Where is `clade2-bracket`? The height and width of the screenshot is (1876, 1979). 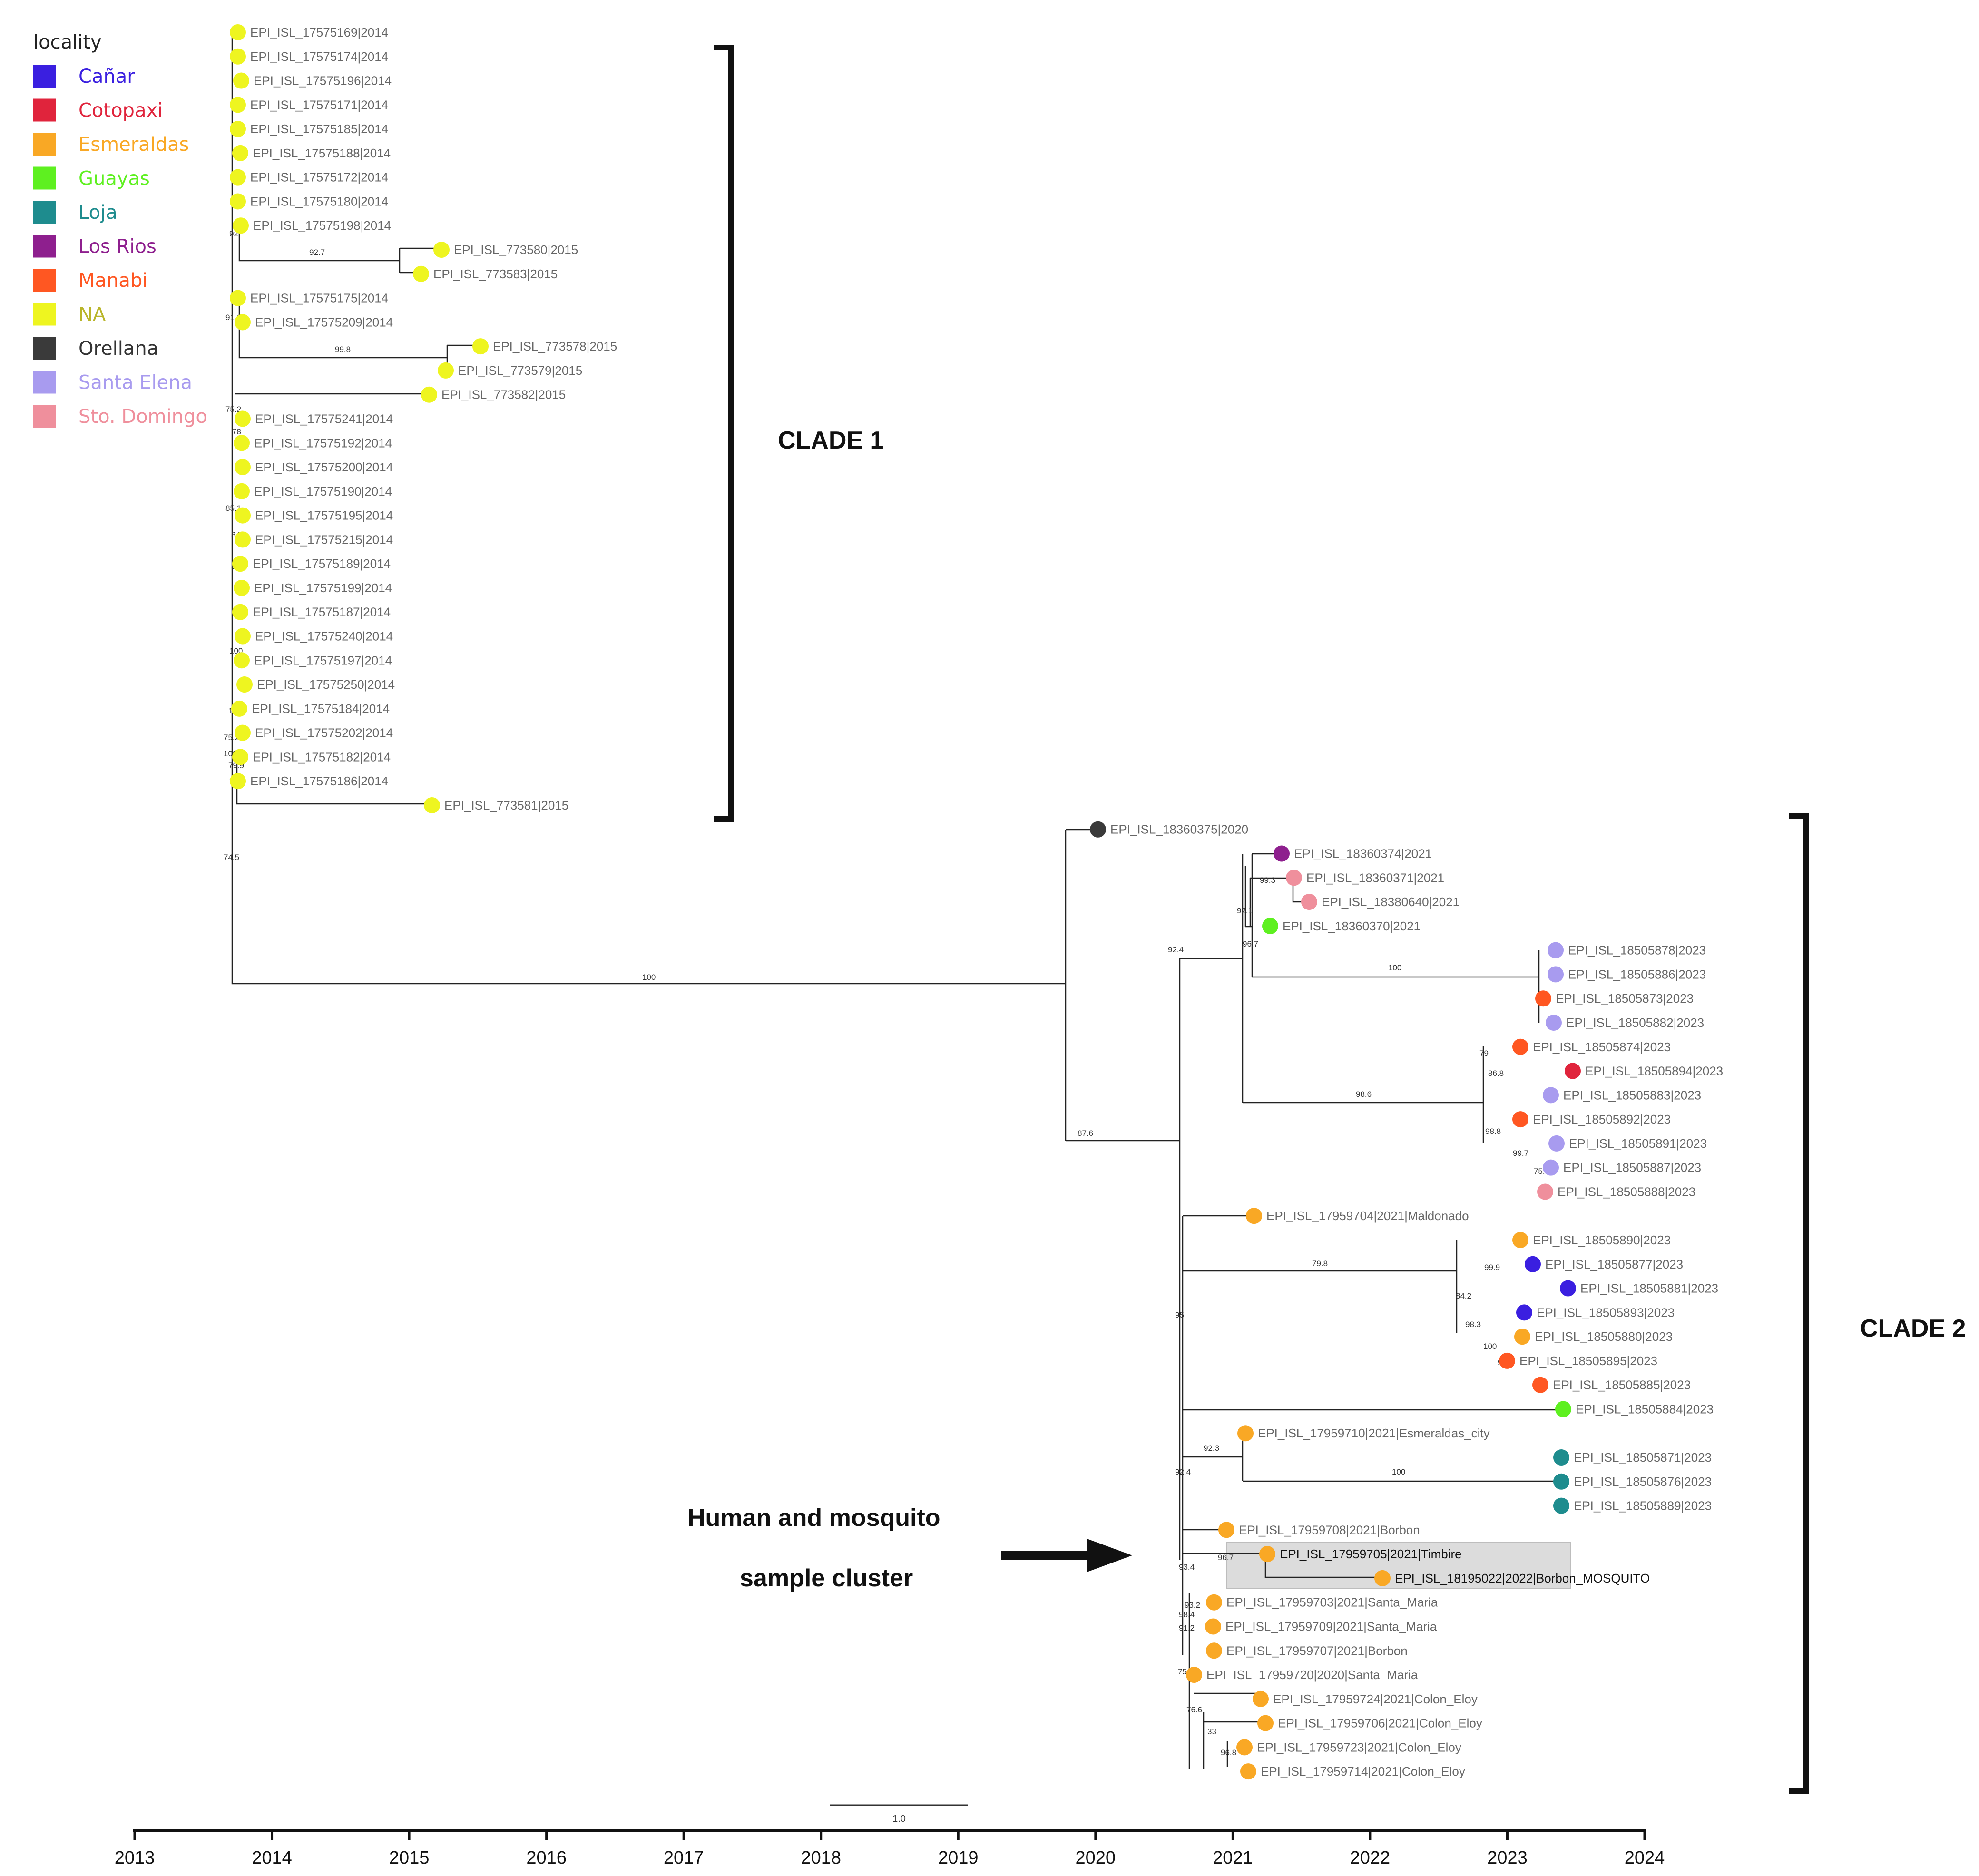
clade2-bracket is located at coordinates (1799, 1303).